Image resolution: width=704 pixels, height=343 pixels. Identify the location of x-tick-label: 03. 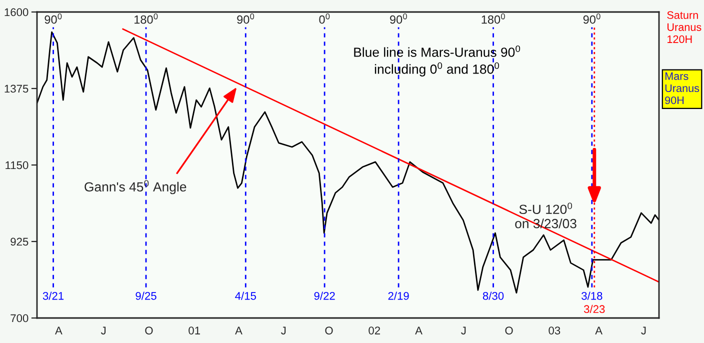
(554, 330).